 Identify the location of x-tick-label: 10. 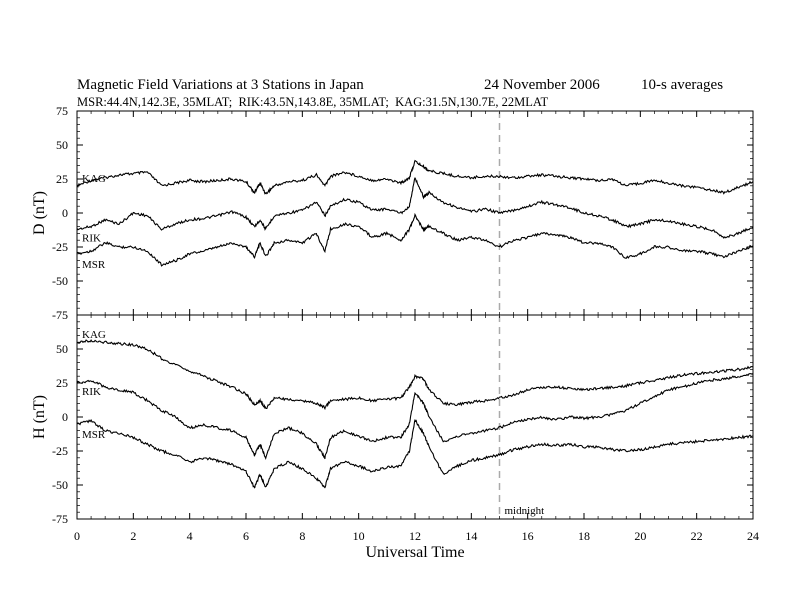
(359, 536).